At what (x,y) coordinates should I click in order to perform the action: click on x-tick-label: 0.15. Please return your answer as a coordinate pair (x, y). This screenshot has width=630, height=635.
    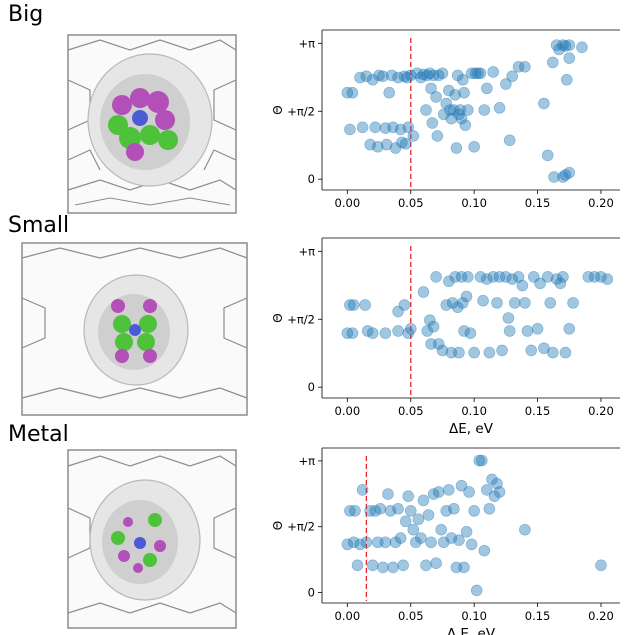
    Looking at the image, I should click on (538, 411).